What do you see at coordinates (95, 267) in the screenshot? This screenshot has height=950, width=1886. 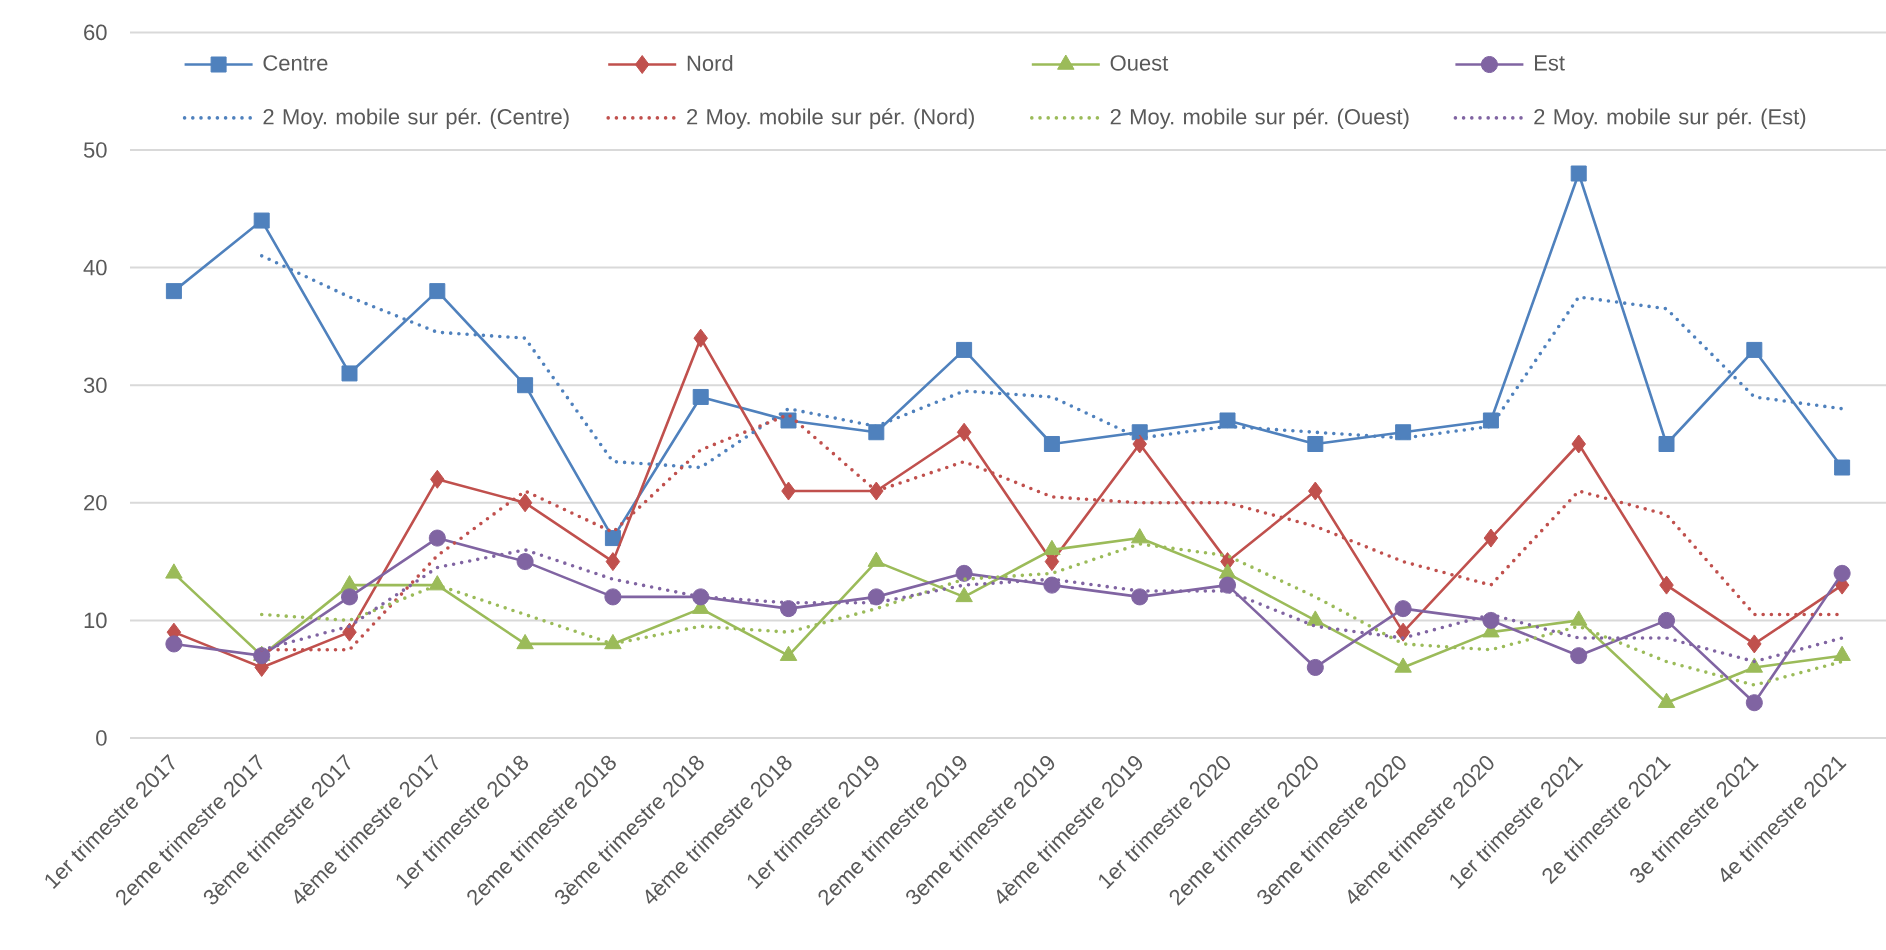 I see `y-tick-label: 40` at bounding box center [95, 267].